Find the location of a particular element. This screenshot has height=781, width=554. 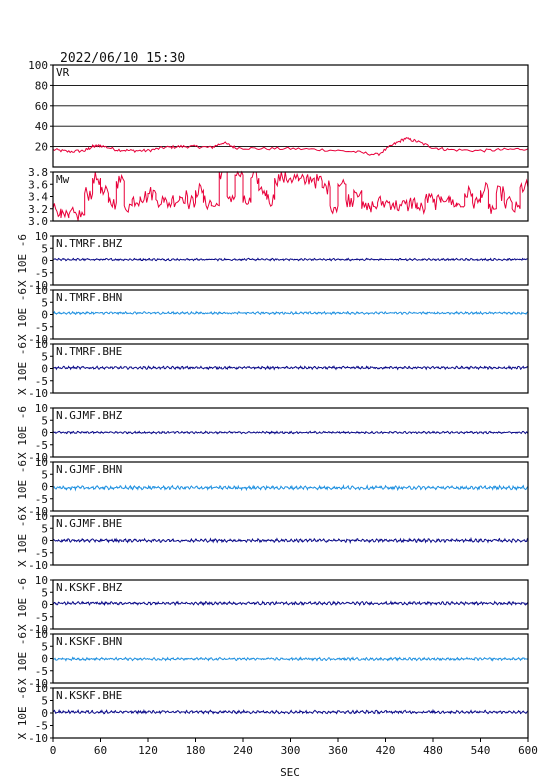

panel-label: N.TMRF.BHZ is located at coordinates (89, 243).